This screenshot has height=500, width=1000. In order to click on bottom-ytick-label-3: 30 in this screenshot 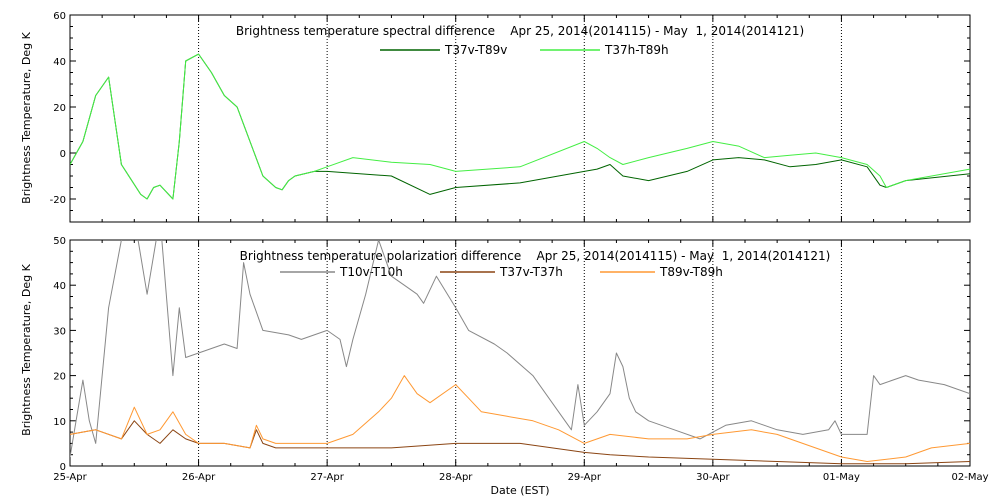, I will do `click(59, 331)`.